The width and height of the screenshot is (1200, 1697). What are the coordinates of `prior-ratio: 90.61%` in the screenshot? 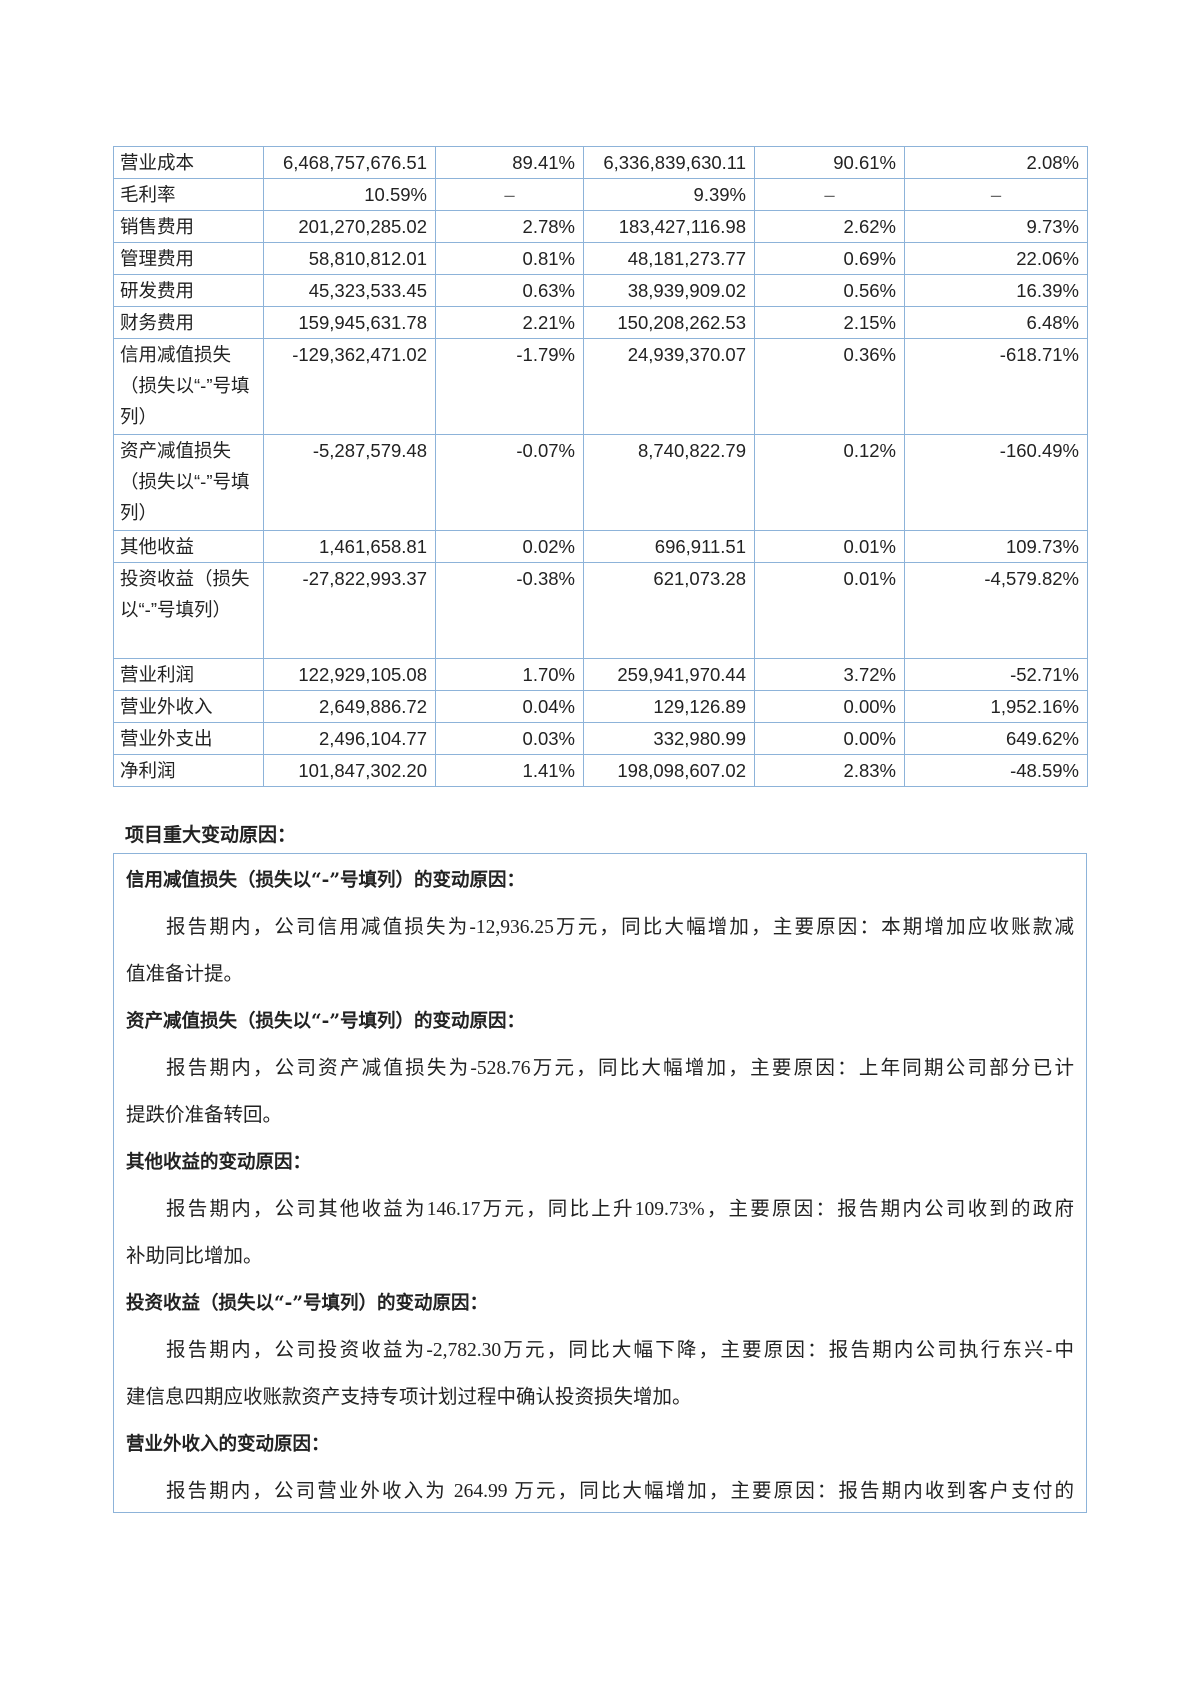 It's located at (829, 162).